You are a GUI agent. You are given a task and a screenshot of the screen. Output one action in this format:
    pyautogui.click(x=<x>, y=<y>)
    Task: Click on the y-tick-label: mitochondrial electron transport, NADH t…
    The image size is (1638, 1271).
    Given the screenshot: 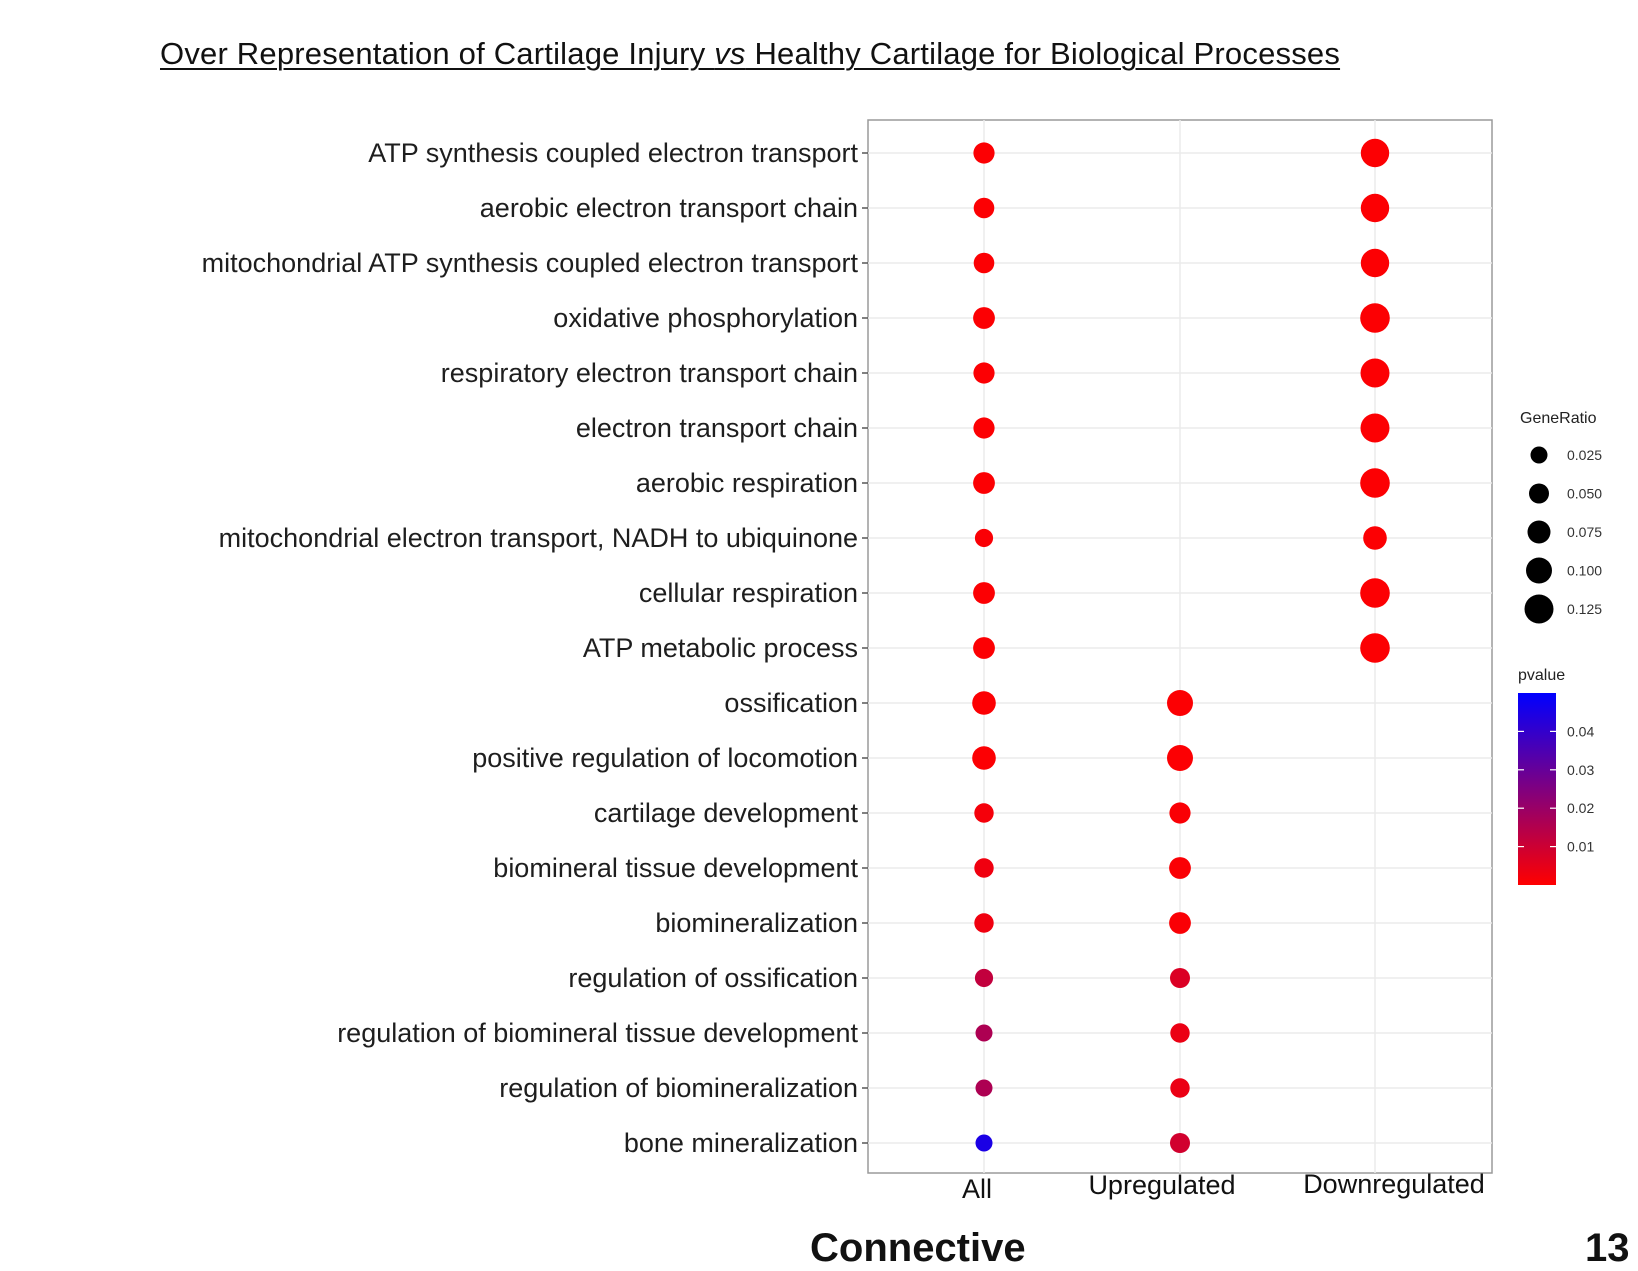 What is the action you would take?
    pyautogui.click(x=538, y=538)
    